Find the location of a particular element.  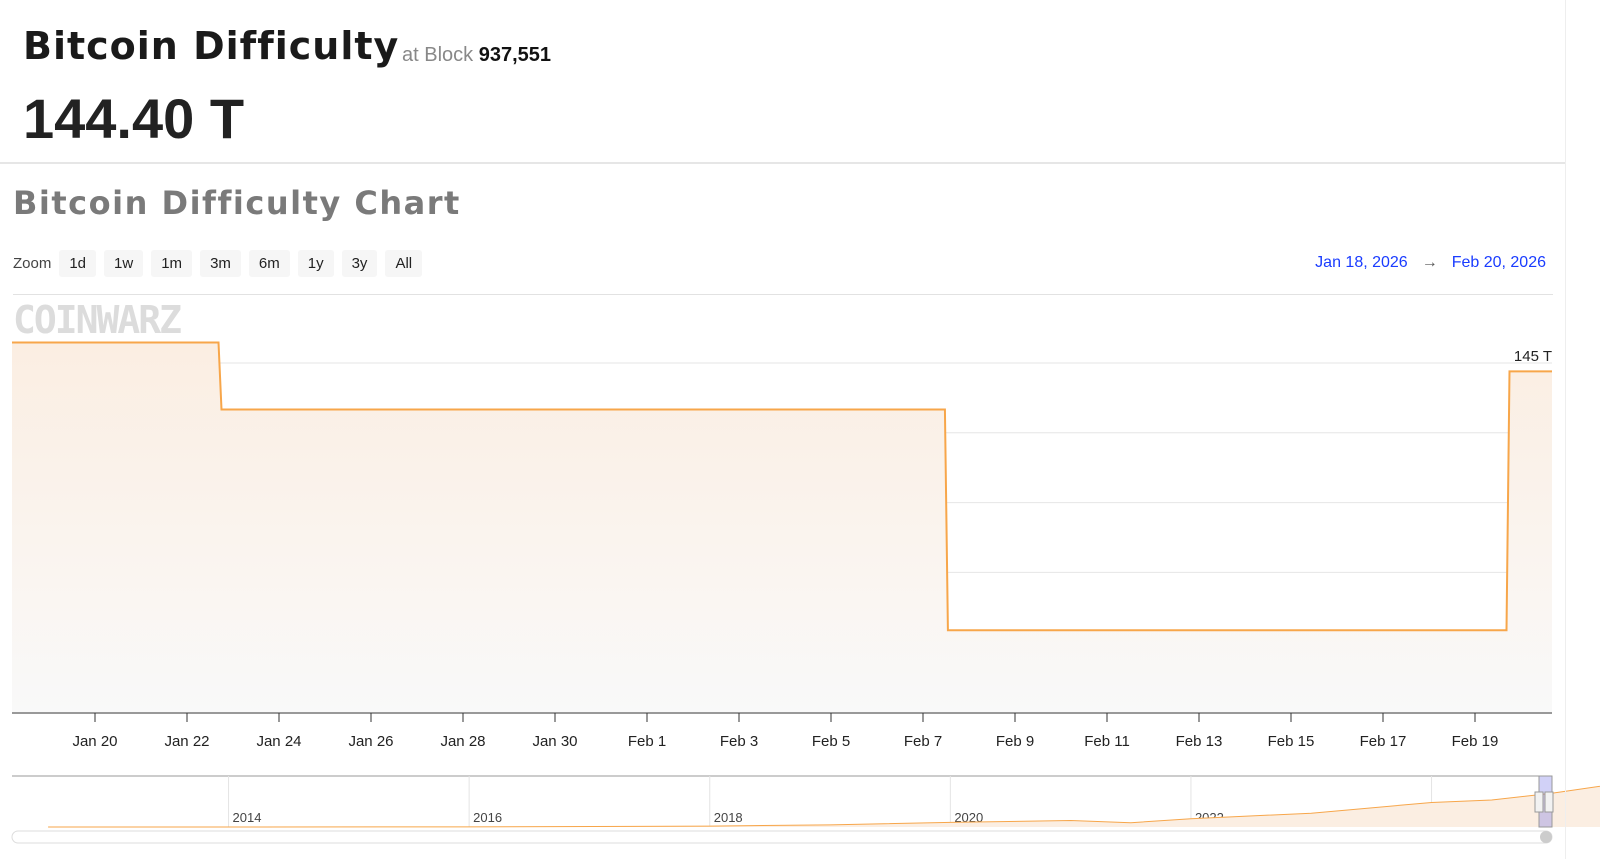

navigator-scrollbar is located at coordinates (782, 837).